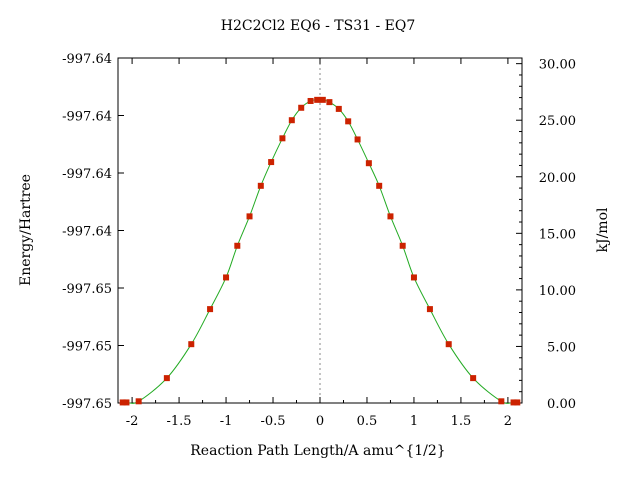  What do you see at coordinates (272, 421) in the screenshot?
I see `x-tick-label: -0.5` at bounding box center [272, 421].